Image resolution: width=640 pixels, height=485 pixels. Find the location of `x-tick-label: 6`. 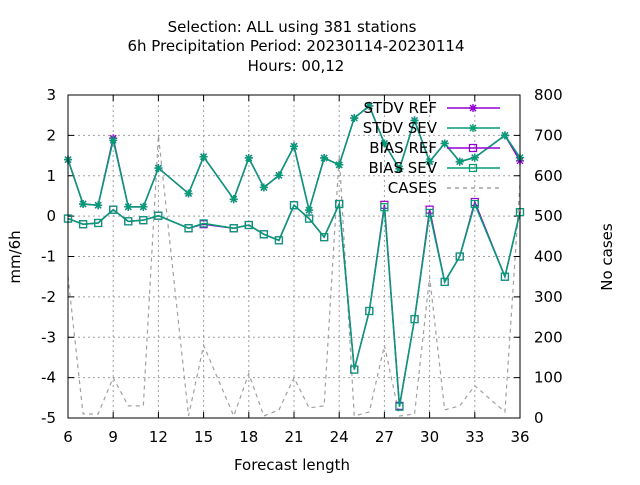

x-tick-label: 6 is located at coordinates (68, 437).